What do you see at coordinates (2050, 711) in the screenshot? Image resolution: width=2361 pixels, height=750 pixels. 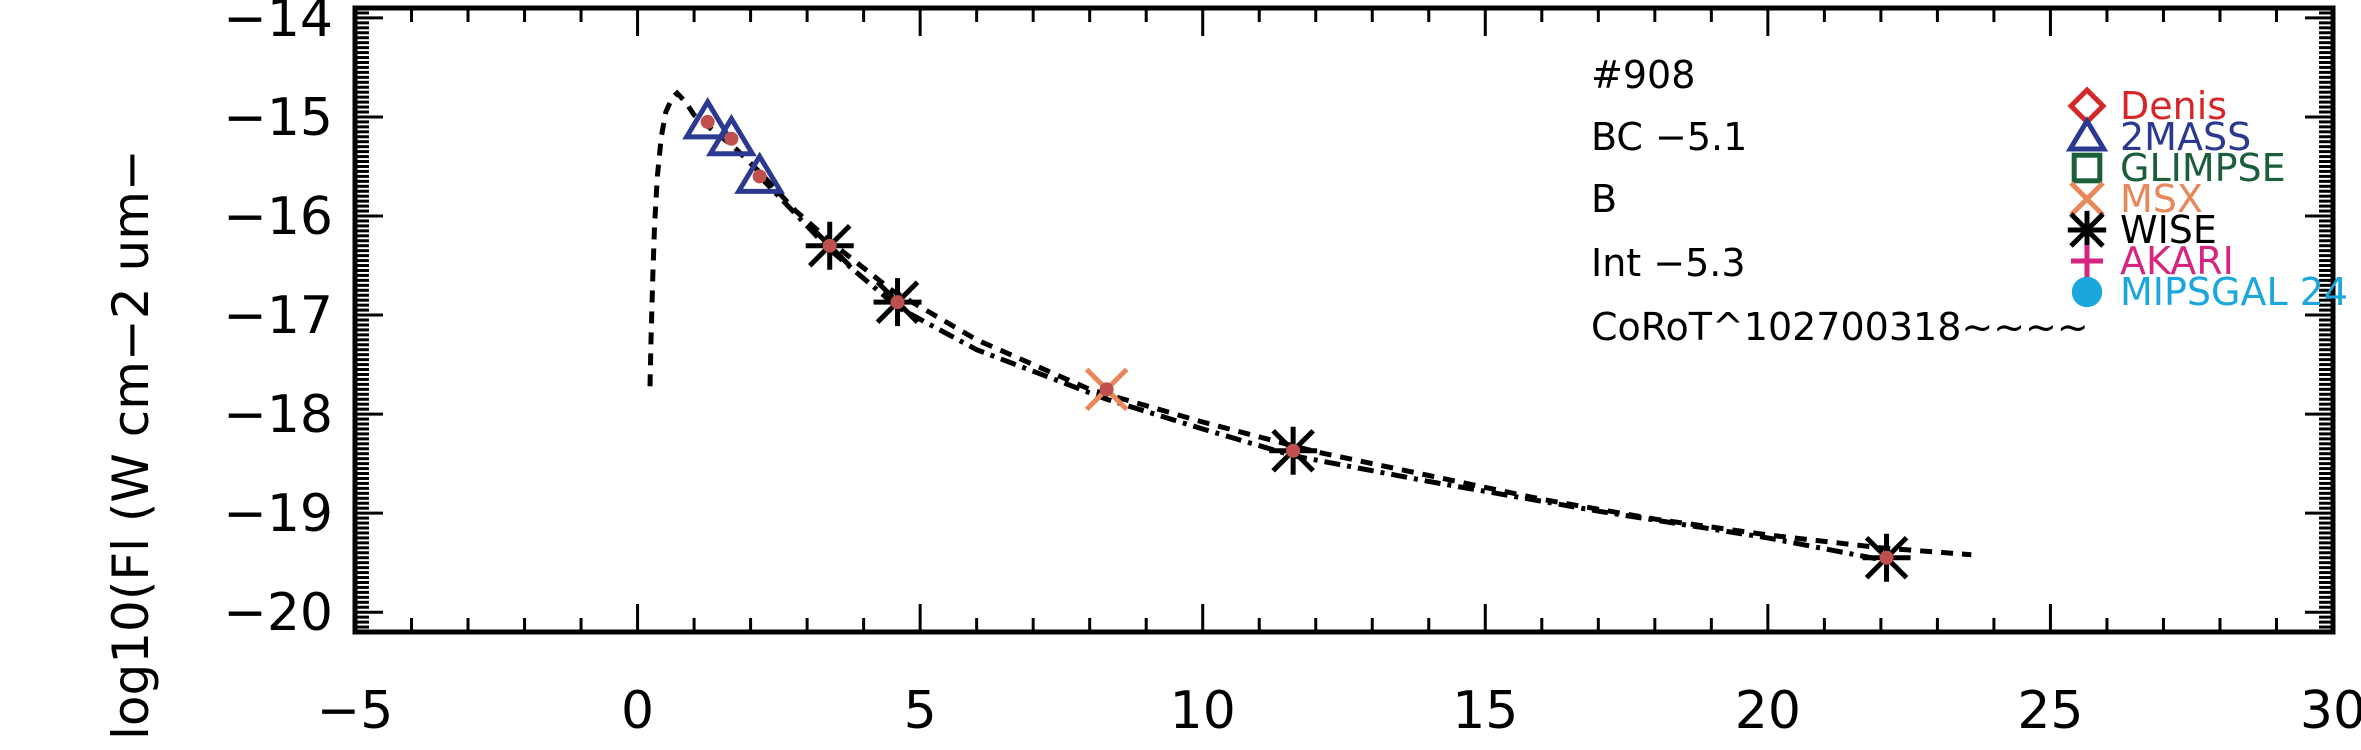 I see `x-tick-label: 25` at bounding box center [2050, 711].